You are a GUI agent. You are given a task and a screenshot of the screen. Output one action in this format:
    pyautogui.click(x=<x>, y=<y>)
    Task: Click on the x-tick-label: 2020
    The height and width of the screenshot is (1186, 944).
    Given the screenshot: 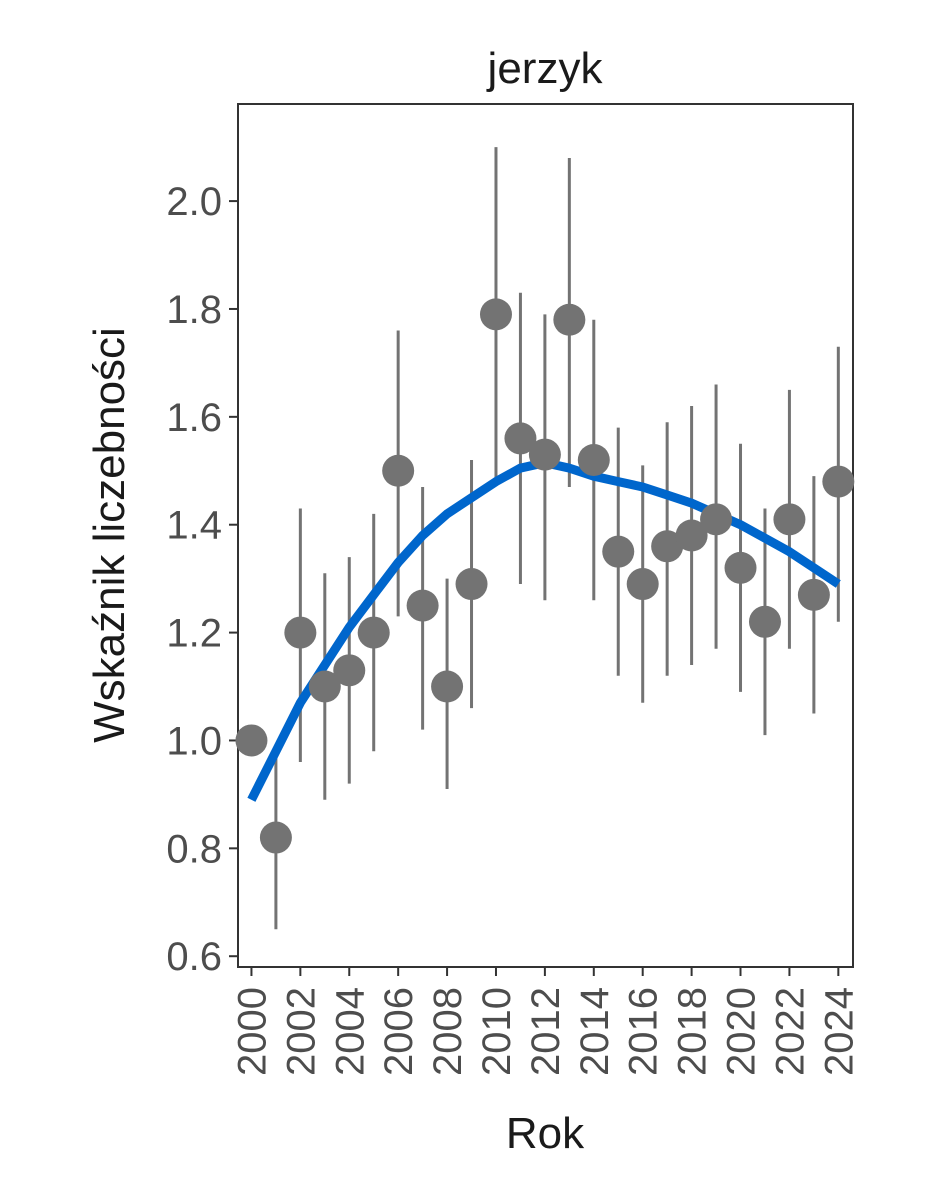 What is the action you would take?
    pyautogui.click(x=742, y=1031)
    